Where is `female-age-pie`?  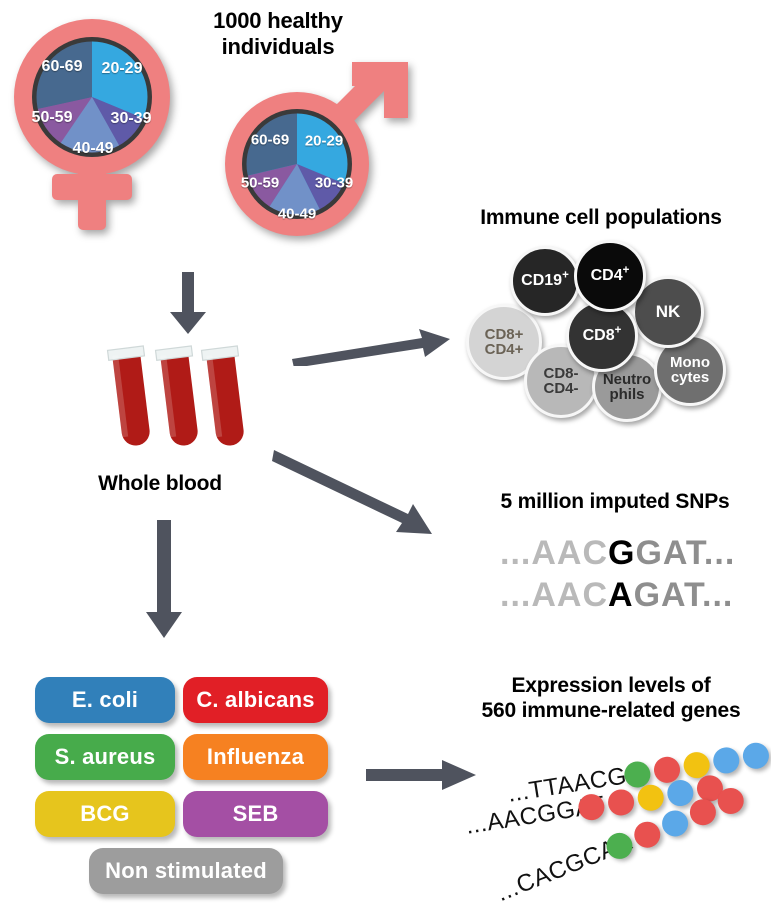
female-age-pie is located at coordinates (92, 97).